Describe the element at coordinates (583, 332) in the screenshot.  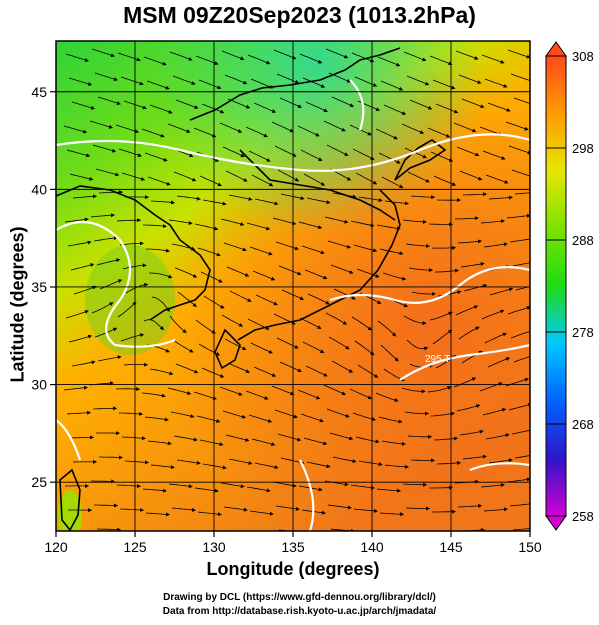
I see `colorbar-tick-label: 278` at that location.